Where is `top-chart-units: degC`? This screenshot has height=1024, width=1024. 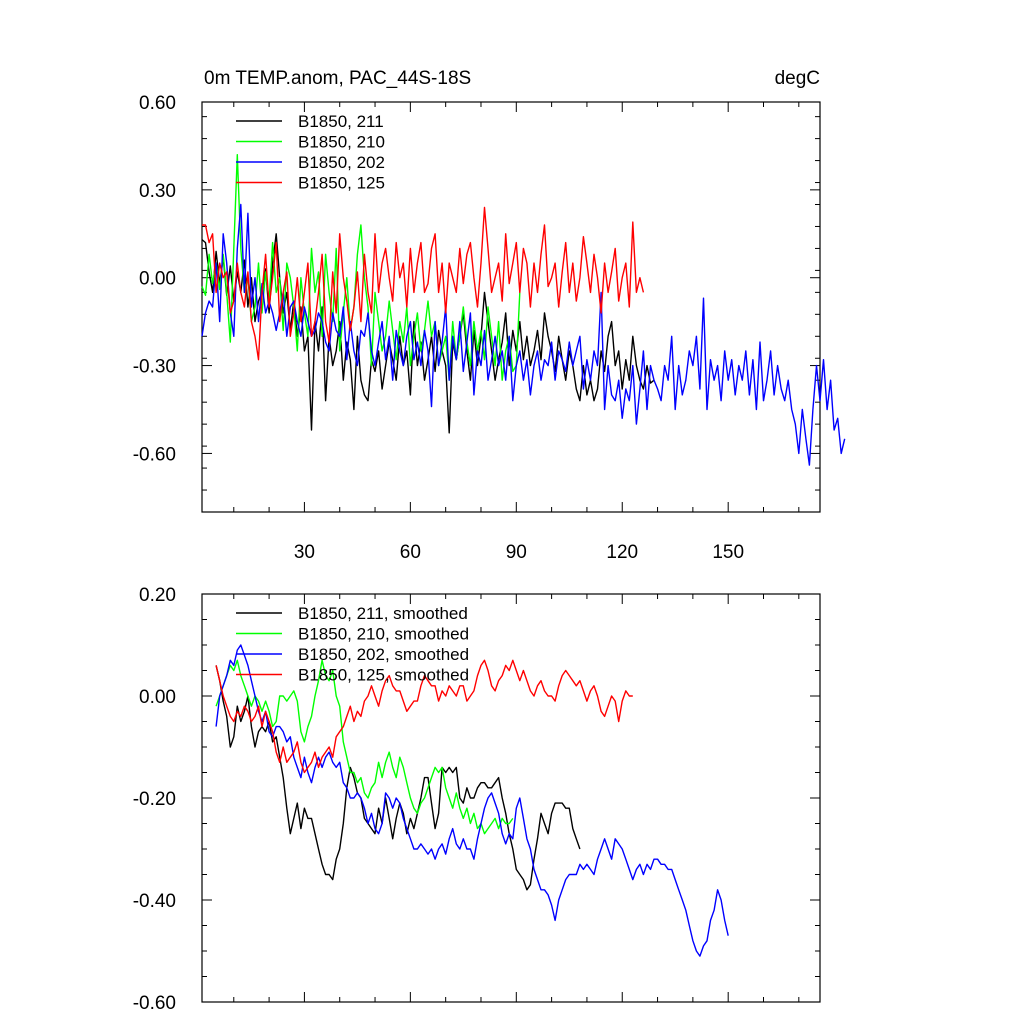
top-chart-units: degC is located at coordinates (797, 78).